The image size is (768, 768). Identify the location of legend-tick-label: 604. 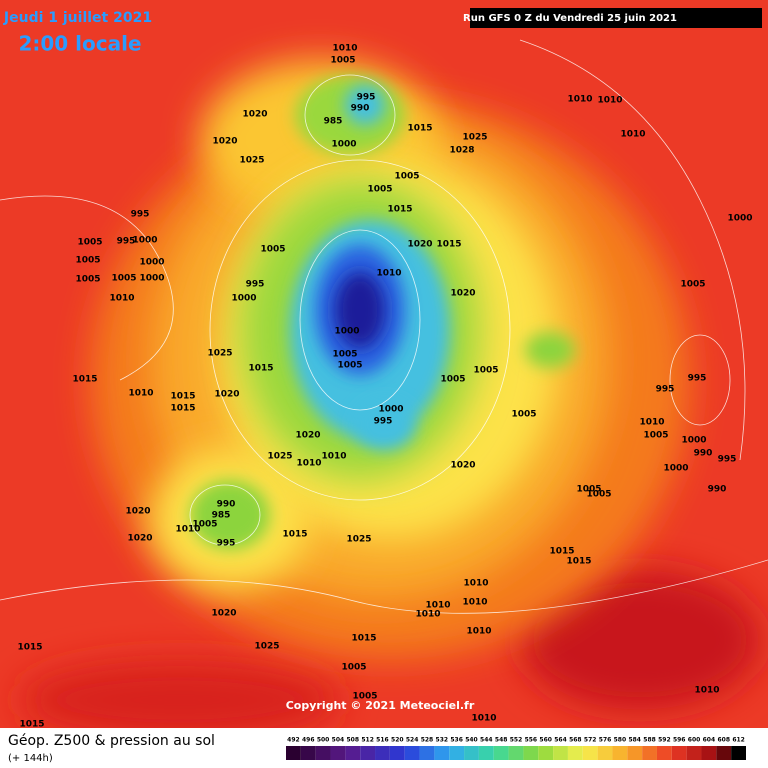
(709, 740).